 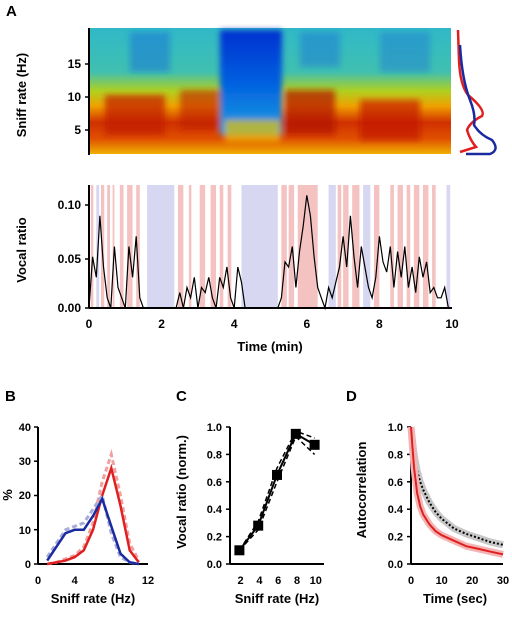 I want to click on d-xtick-30: 30, so click(x=503, y=581).